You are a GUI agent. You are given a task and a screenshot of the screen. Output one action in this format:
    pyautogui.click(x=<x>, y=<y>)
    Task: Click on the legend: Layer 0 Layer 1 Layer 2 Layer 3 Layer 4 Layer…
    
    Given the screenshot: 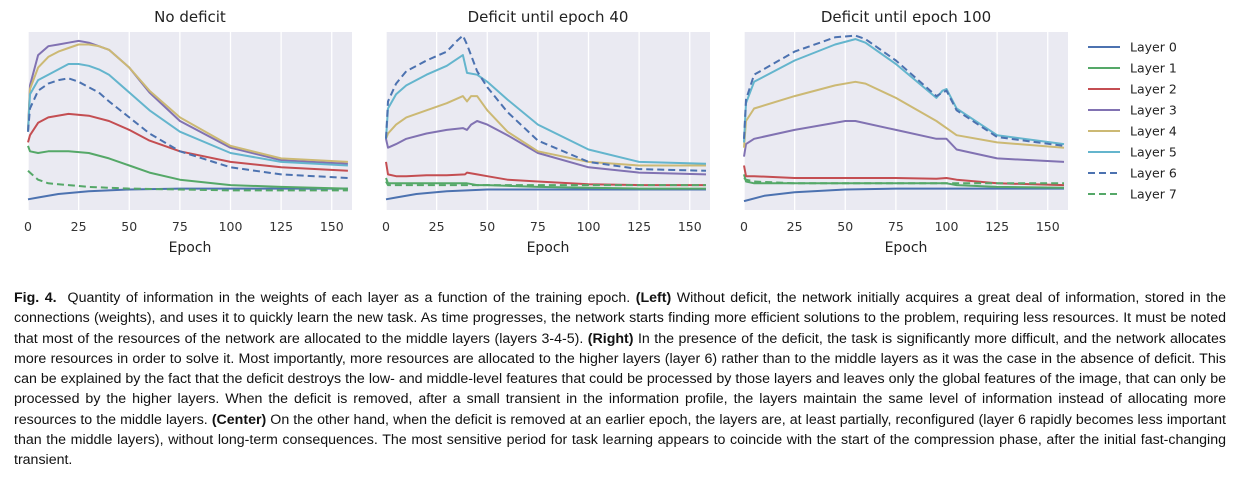 What is the action you would take?
    pyautogui.click(x=1132, y=121)
    